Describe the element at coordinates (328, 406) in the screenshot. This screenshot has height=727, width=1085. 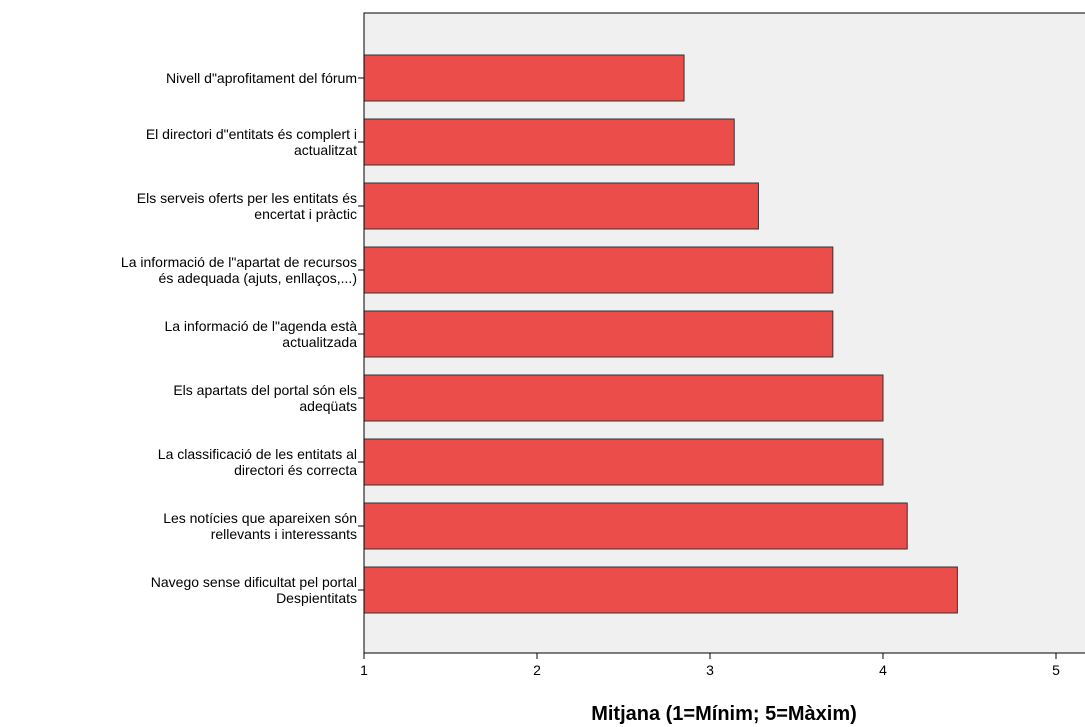
I see `category-label: adeqüats` at that location.